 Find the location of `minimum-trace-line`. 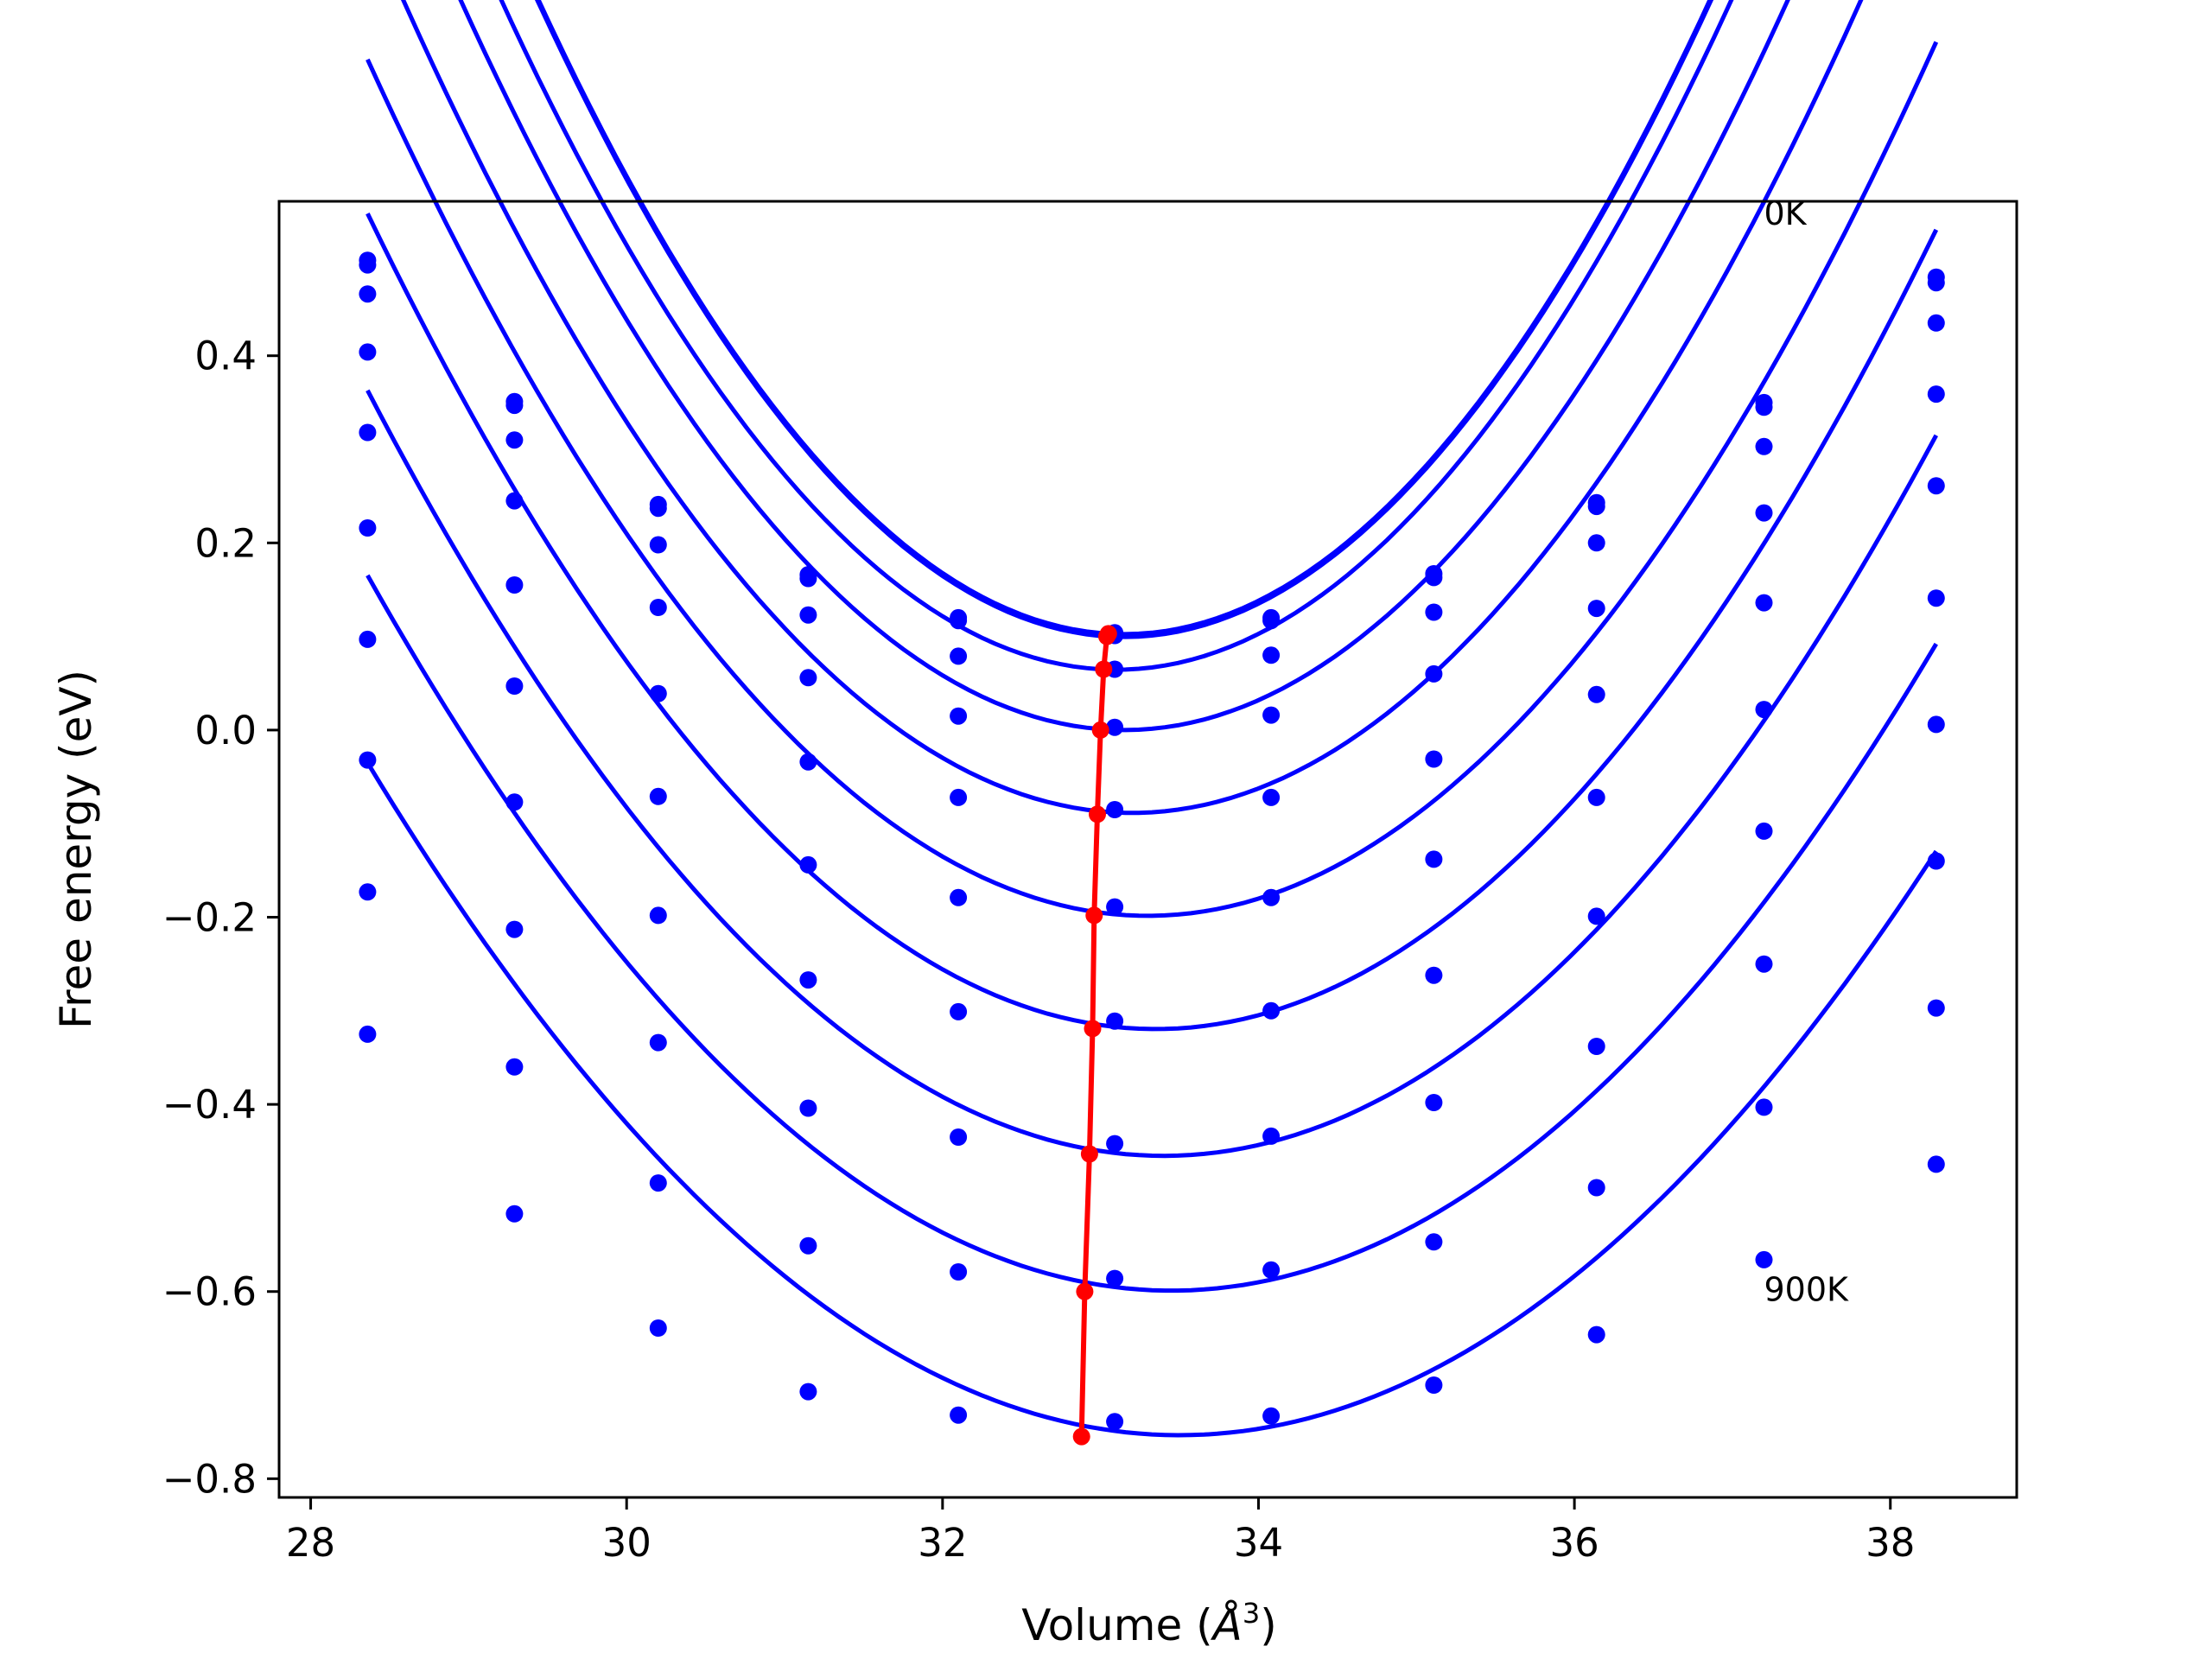

minimum-trace-line is located at coordinates (1094, 1034).